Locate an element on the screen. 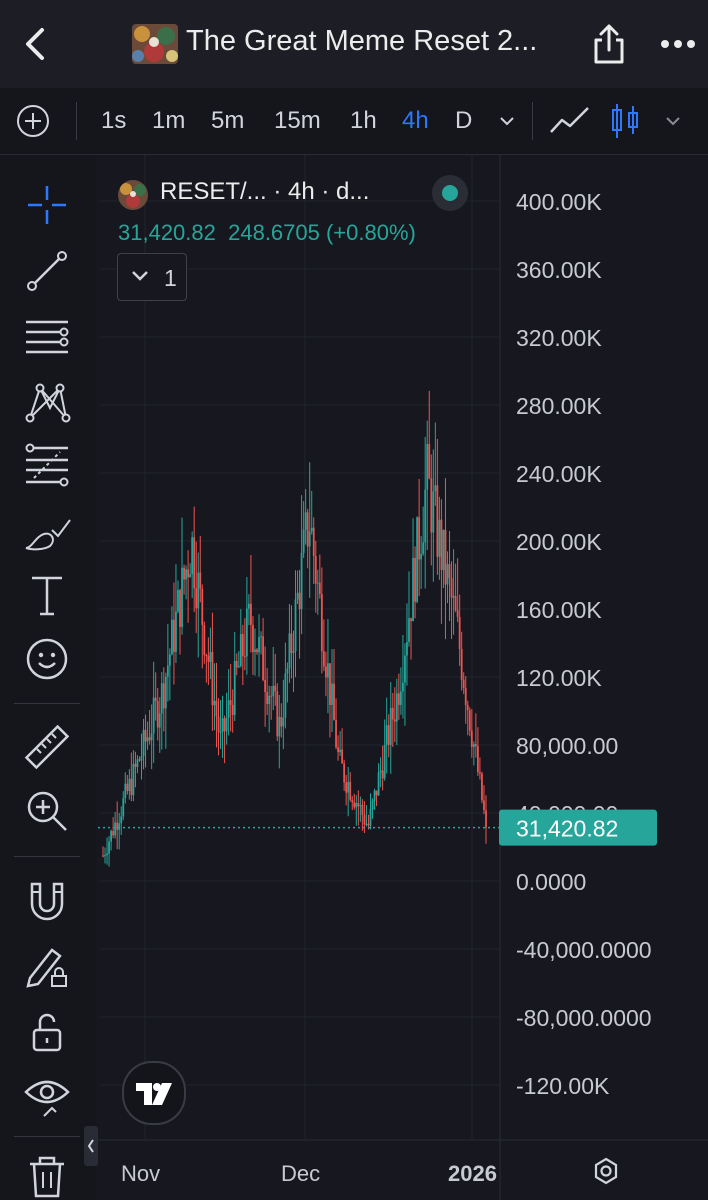 This screenshot has height=1200, width=708. more-dots-icon is located at coordinates (678, 44).